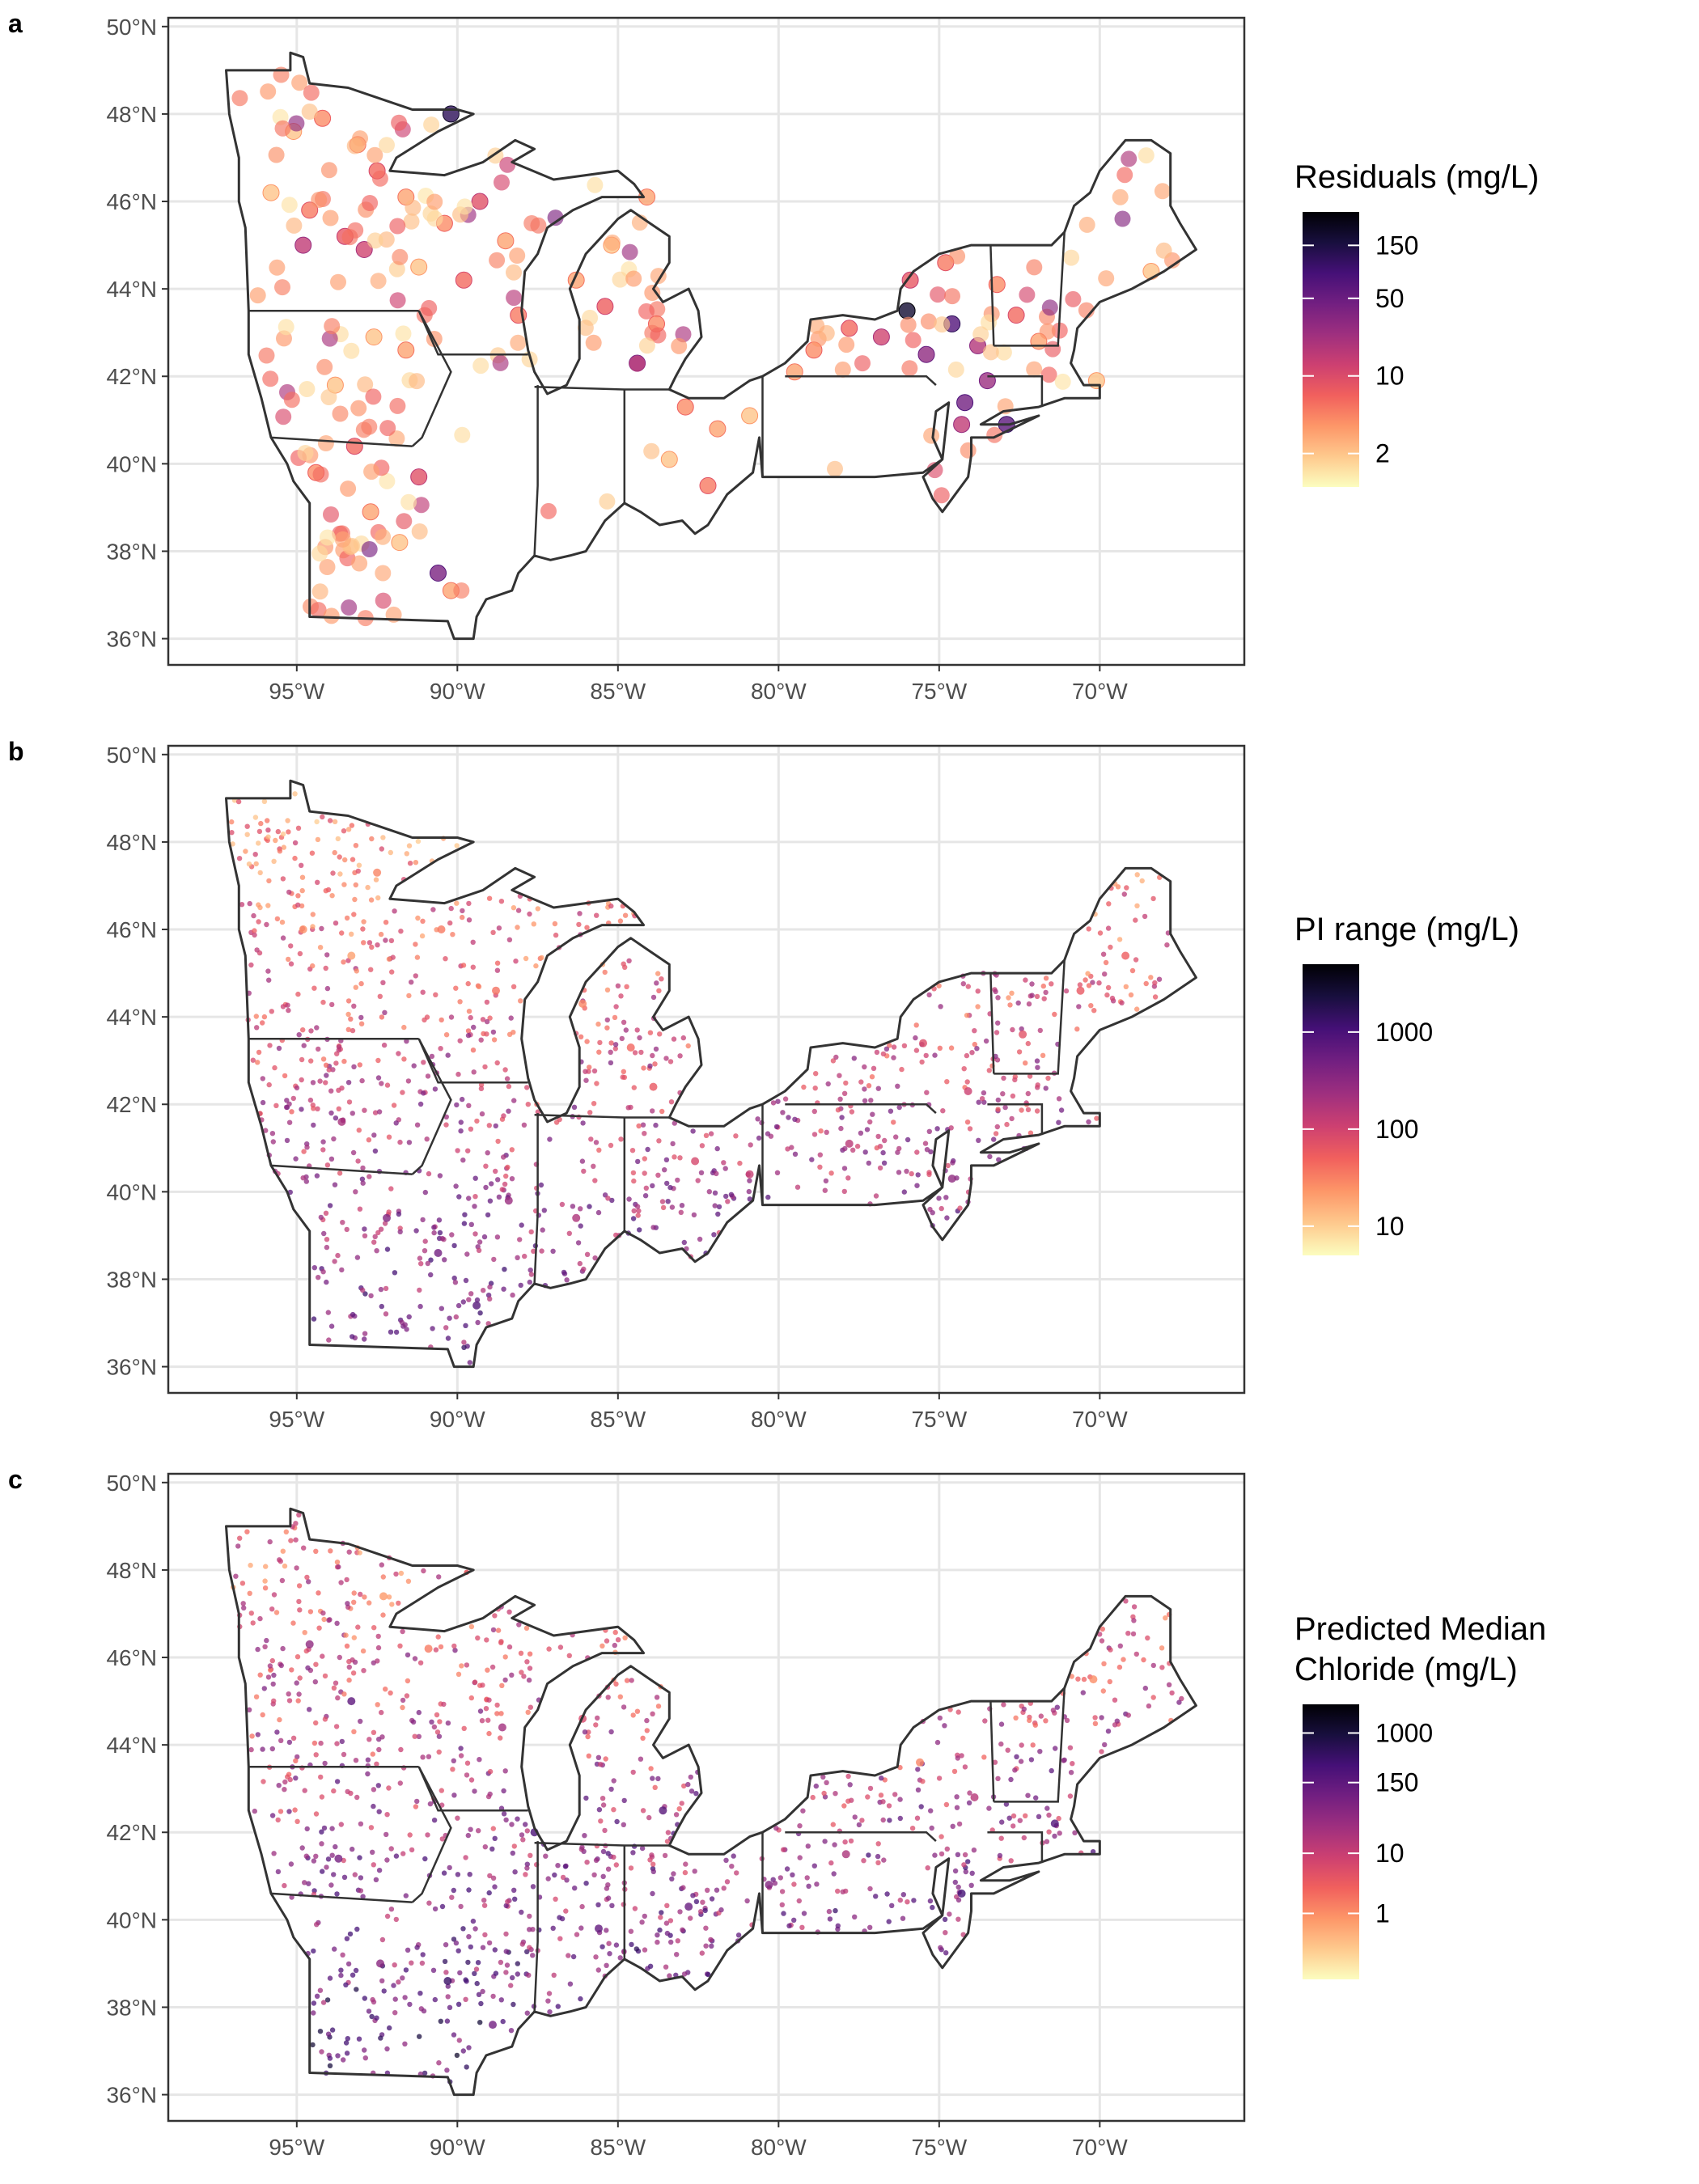 The width and height of the screenshot is (1699, 2184). What do you see at coordinates (131, 2008) in the screenshot?
I see `y-tick-label: 38°N` at bounding box center [131, 2008].